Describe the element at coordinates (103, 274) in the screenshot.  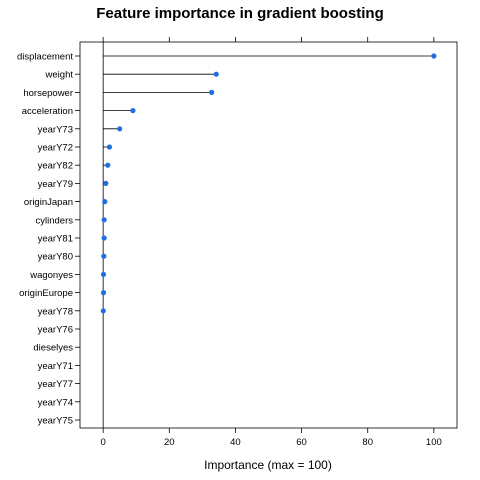
I see `dot-wagonyes` at that location.